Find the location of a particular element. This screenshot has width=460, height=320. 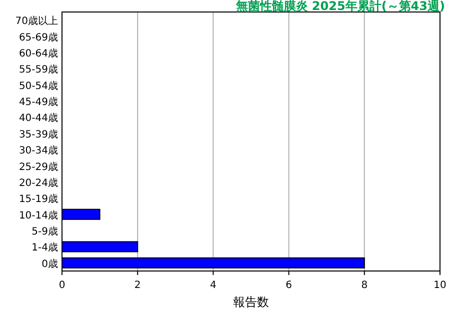

y-tick-label: 1-4歳 is located at coordinates (45, 248).